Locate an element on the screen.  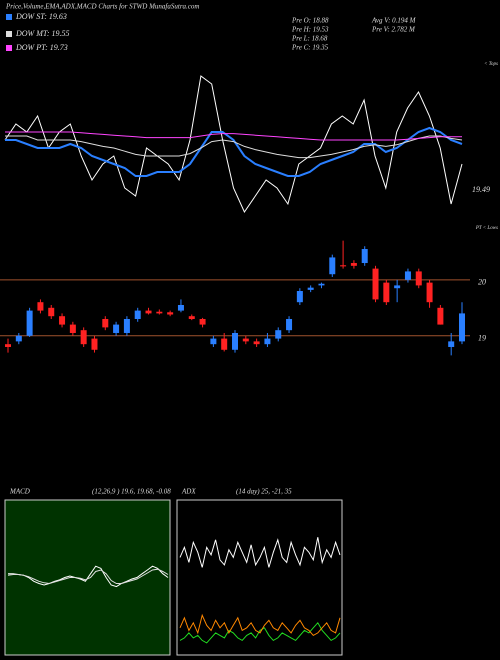
adx-panel is located at coordinates (259, 577).